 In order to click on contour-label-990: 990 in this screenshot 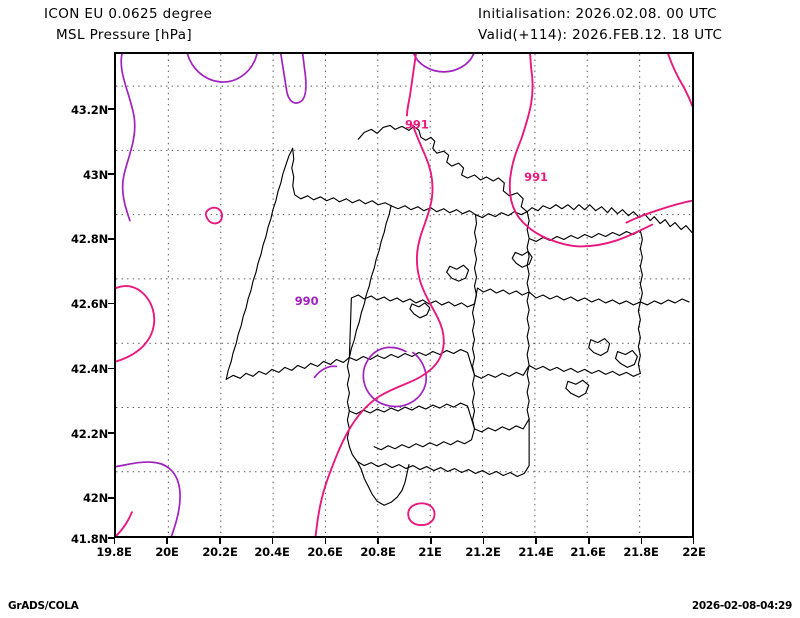, I will do `click(307, 301)`.